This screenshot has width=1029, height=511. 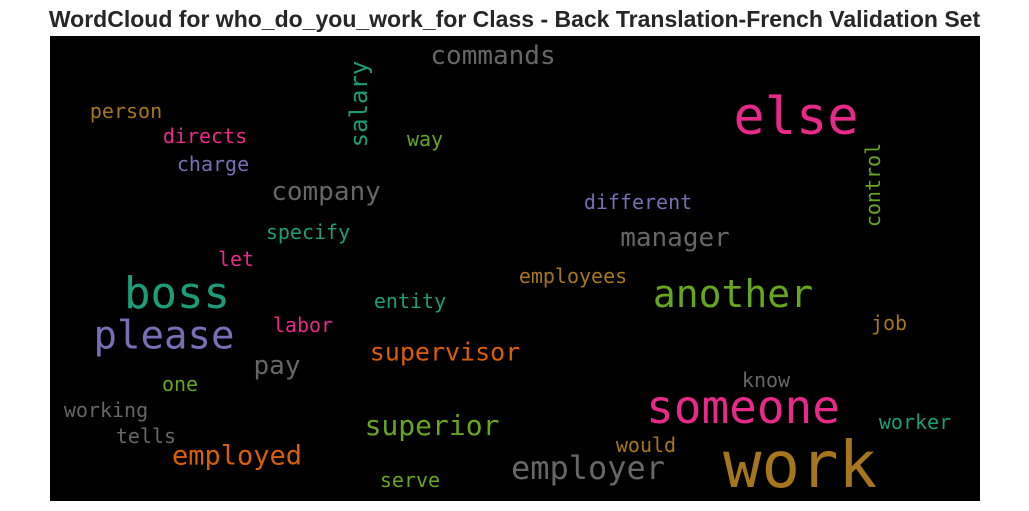 What do you see at coordinates (800, 465) in the screenshot?
I see `word-work: work` at bounding box center [800, 465].